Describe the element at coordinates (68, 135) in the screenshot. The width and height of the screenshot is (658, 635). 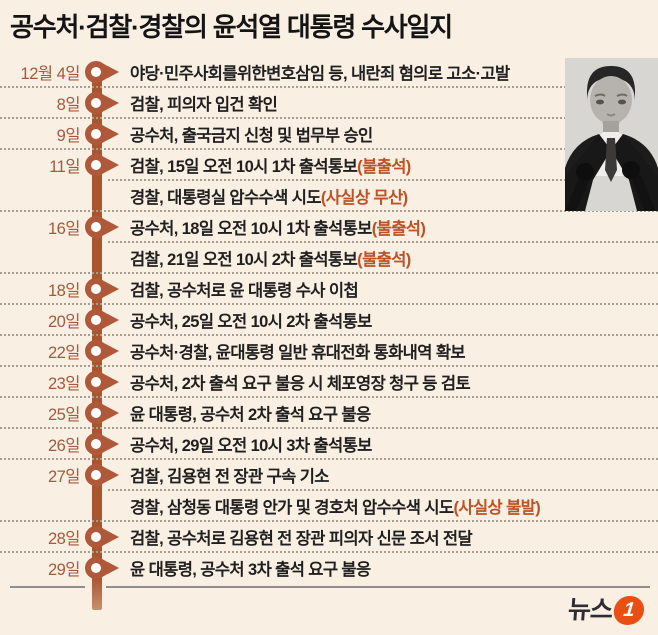
I see `timeline-date: 9일` at that location.